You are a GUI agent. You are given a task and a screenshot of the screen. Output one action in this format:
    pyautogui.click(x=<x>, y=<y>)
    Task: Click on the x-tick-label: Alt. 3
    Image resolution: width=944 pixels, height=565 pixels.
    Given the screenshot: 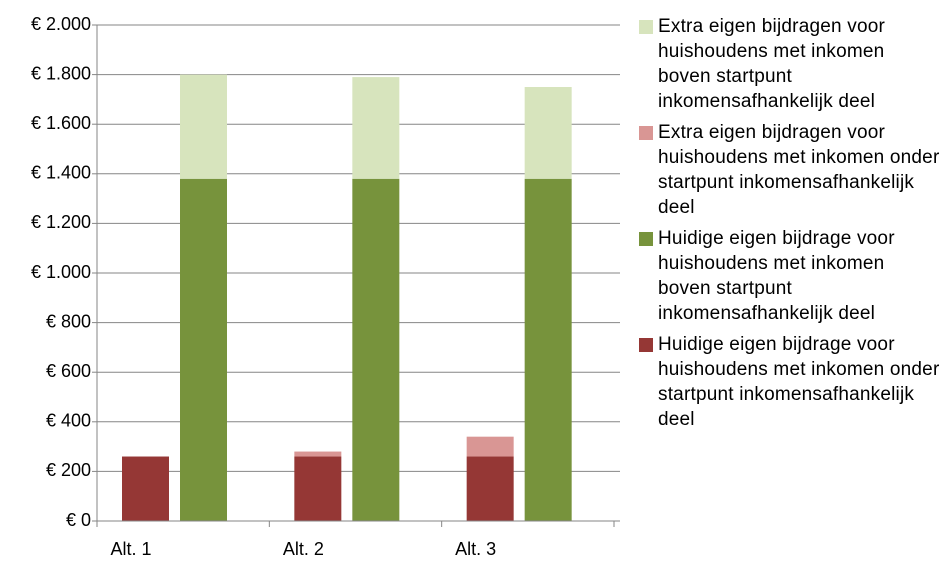 What is the action you would take?
    pyautogui.click(x=475, y=549)
    